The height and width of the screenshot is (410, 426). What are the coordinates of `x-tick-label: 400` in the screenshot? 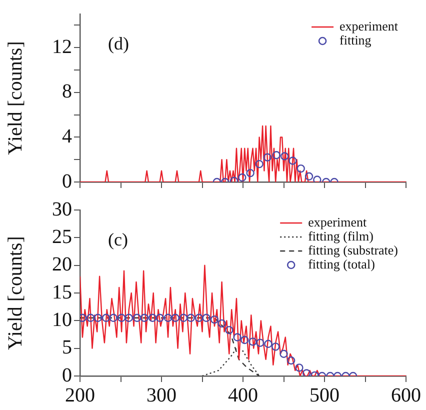 It's located at (243, 395).